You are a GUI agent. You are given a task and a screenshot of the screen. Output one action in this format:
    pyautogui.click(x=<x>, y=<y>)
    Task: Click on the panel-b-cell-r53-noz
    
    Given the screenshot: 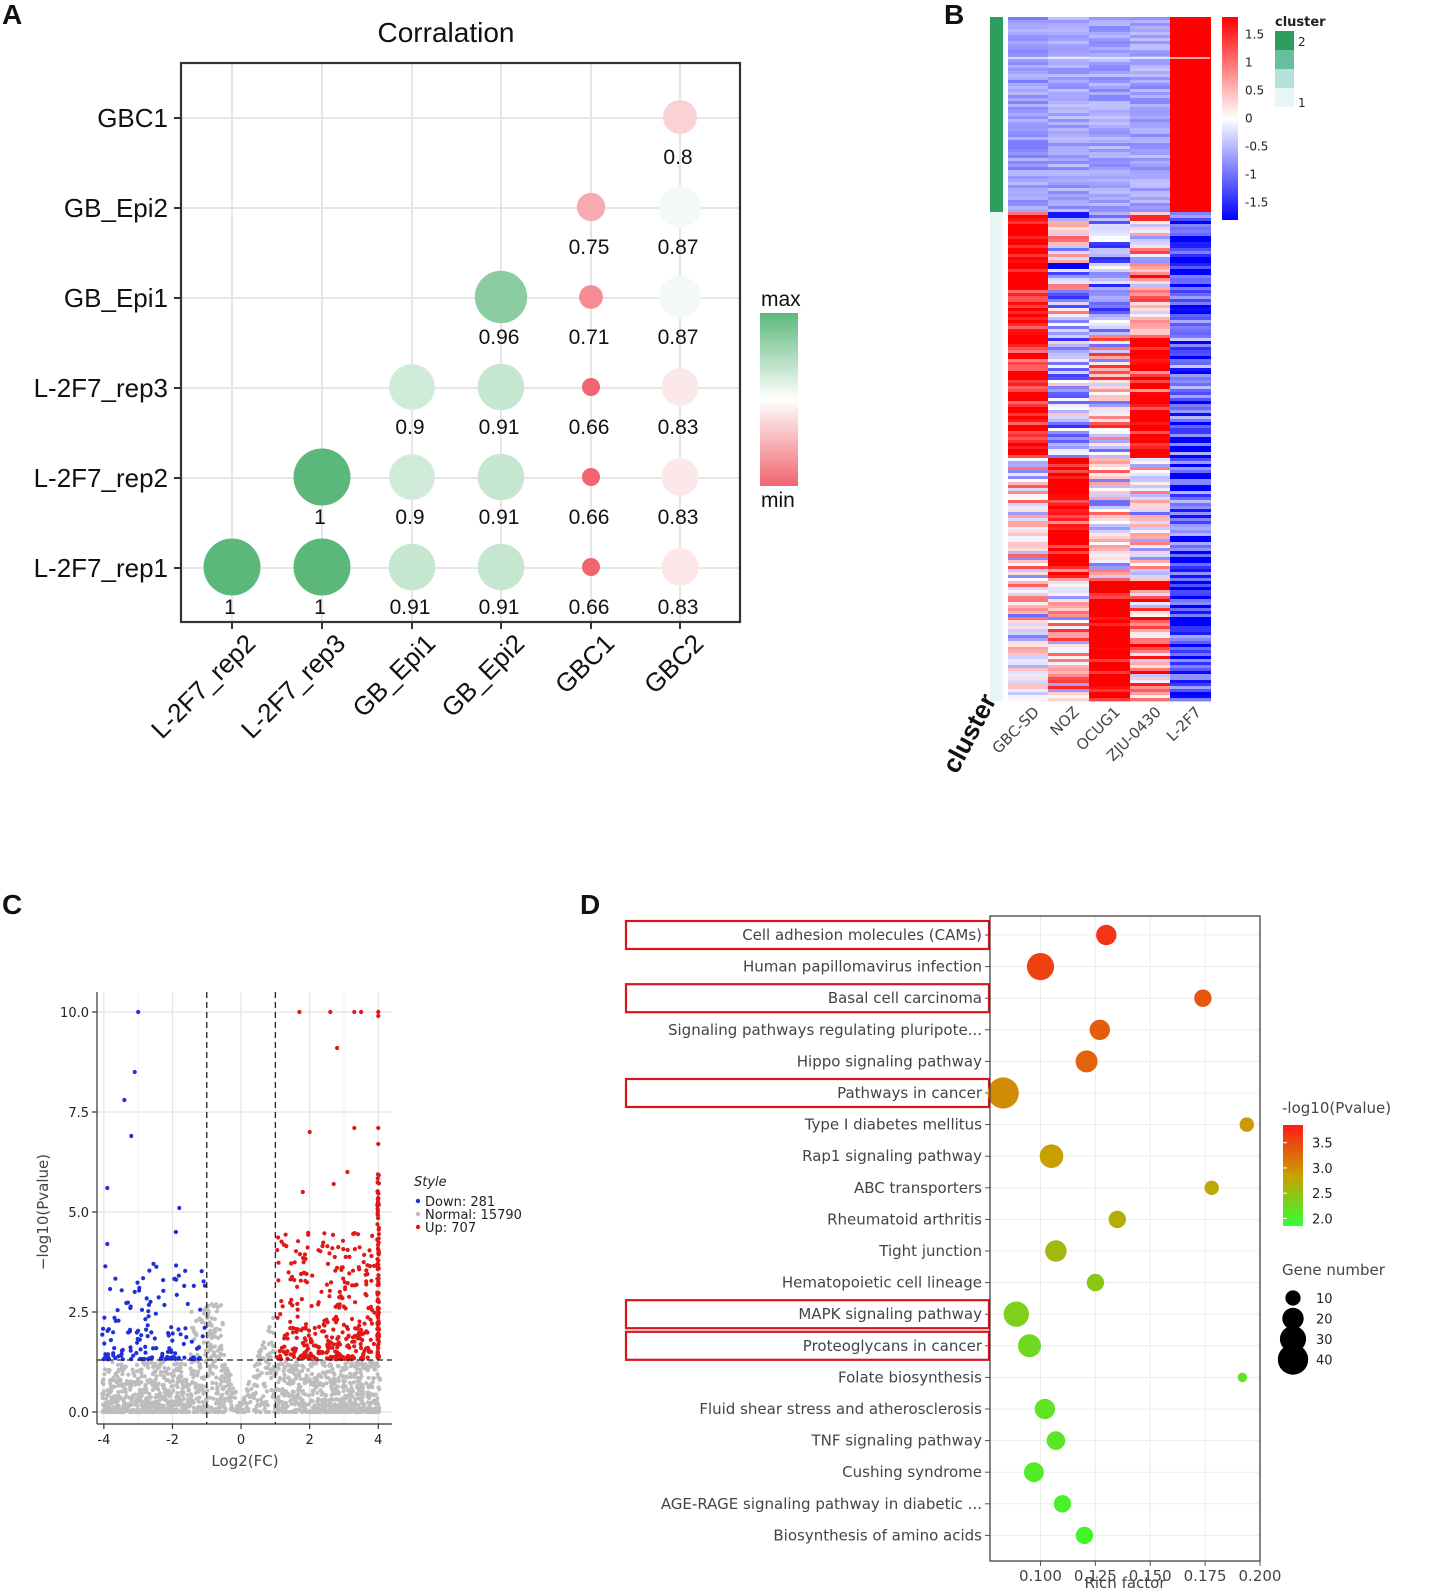 What is the action you would take?
    pyautogui.click(x=1068, y=178)
    